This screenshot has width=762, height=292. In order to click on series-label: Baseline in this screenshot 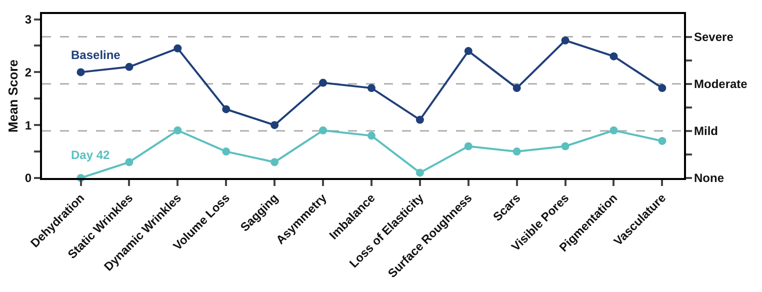, I will do `click(96, 55)`.